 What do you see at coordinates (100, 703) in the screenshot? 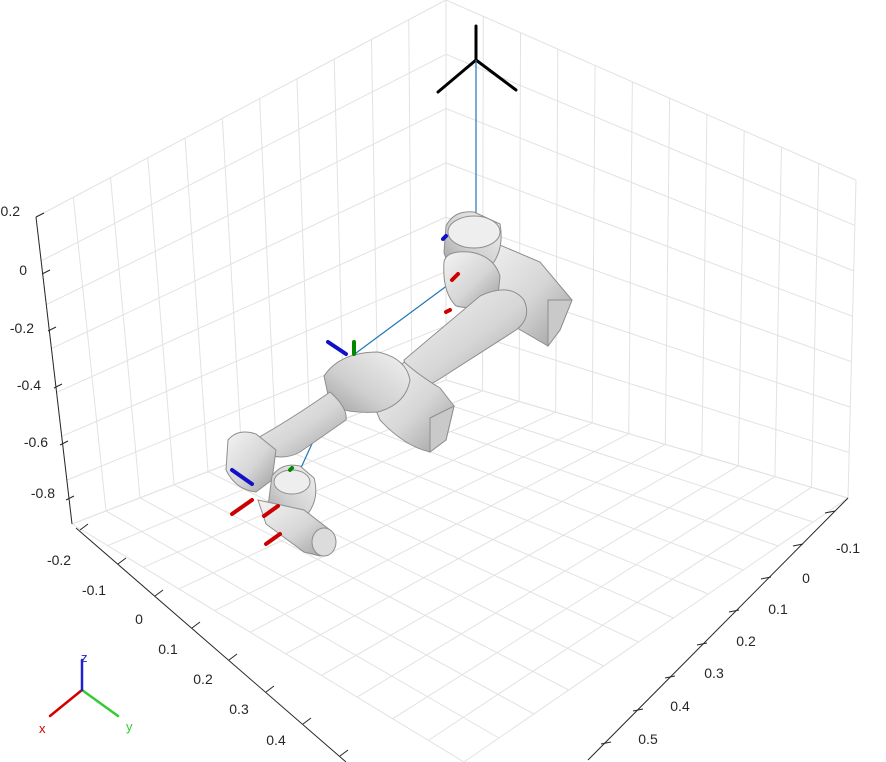
I see `triad-y-axis` at bounding box center [100, 703].